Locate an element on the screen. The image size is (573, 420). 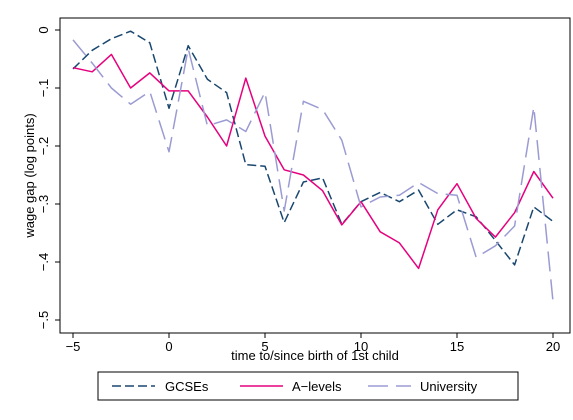
x-axis: −5 0 5 10 15 20 is located at coordinates (313, 343).